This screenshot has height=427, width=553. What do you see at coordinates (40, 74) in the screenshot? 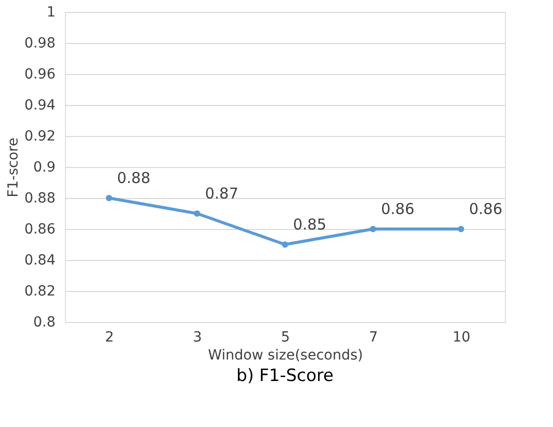
I see `y-tick-label: 0.96` at bounding box center [40, 74].